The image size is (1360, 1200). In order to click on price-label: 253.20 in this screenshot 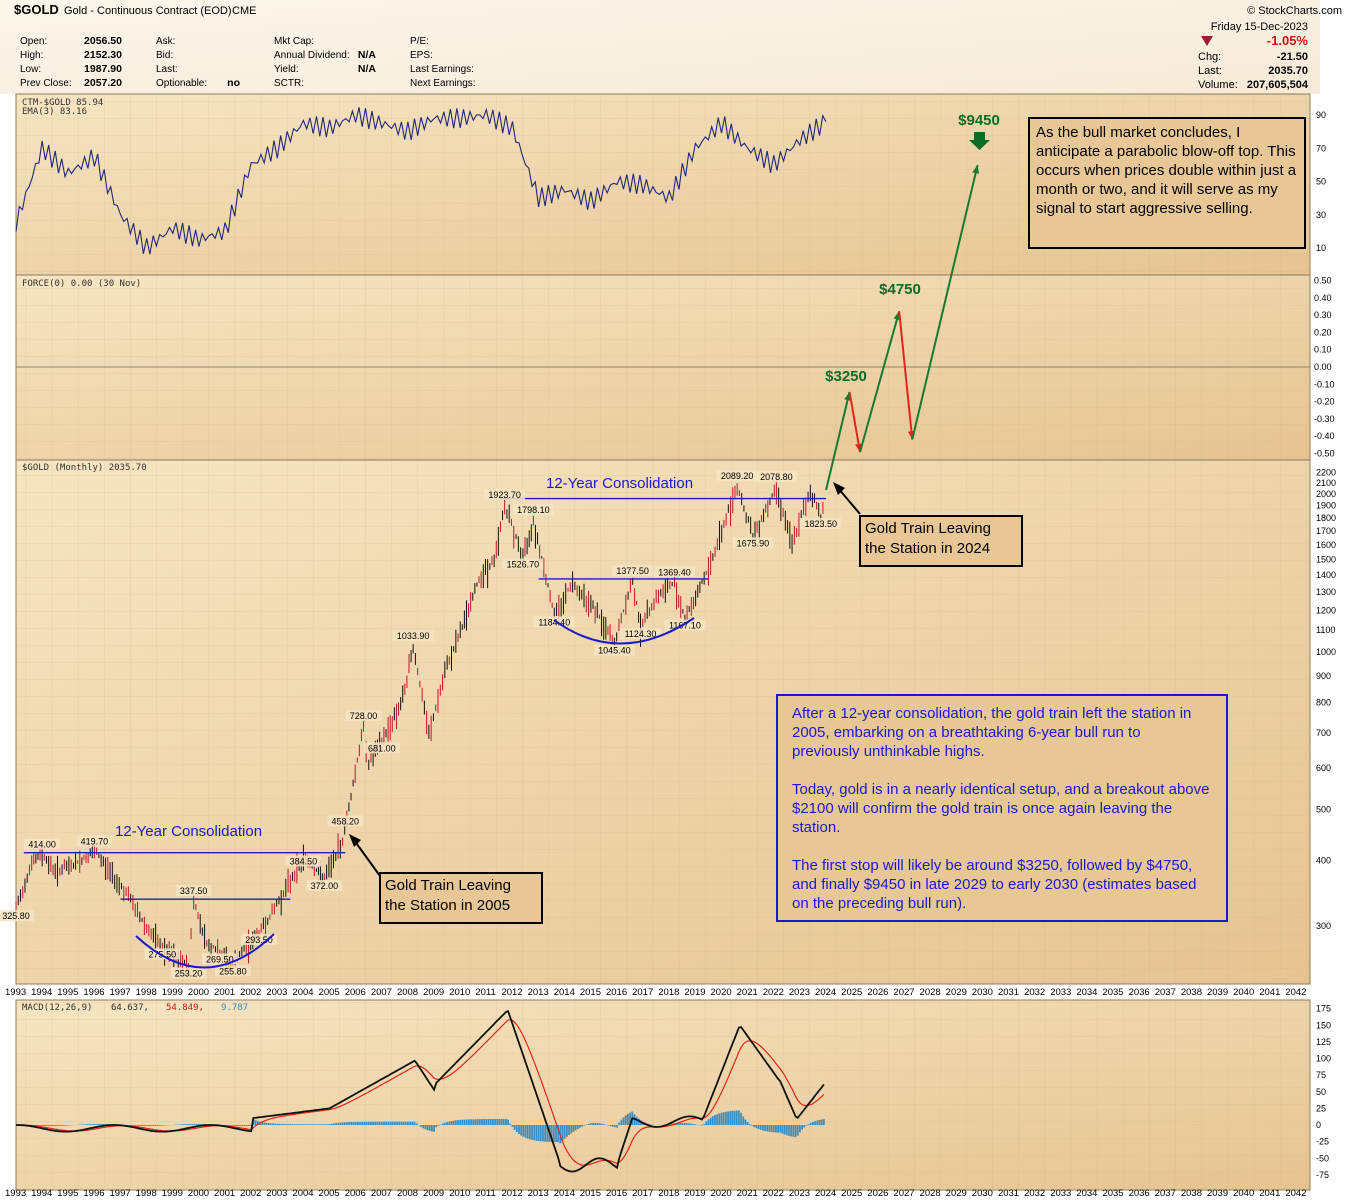, I will do `click(189, 974)`.